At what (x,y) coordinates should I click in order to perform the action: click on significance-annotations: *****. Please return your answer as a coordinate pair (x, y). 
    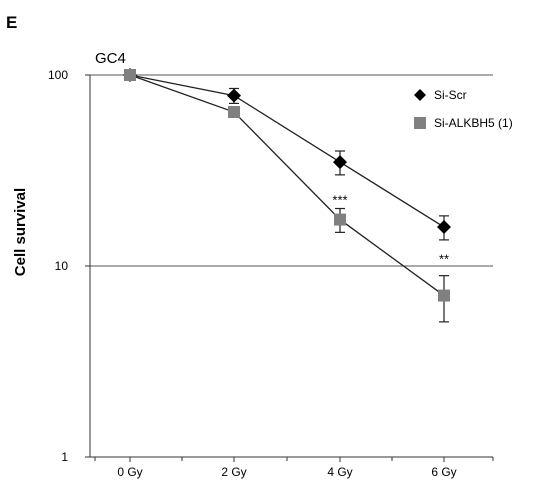
    Looking at the image, I should click on (390, 230).